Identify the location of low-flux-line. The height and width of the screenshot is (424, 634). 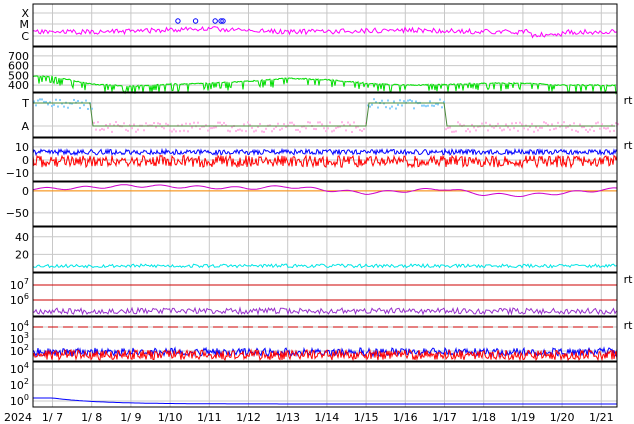
(325, 401).